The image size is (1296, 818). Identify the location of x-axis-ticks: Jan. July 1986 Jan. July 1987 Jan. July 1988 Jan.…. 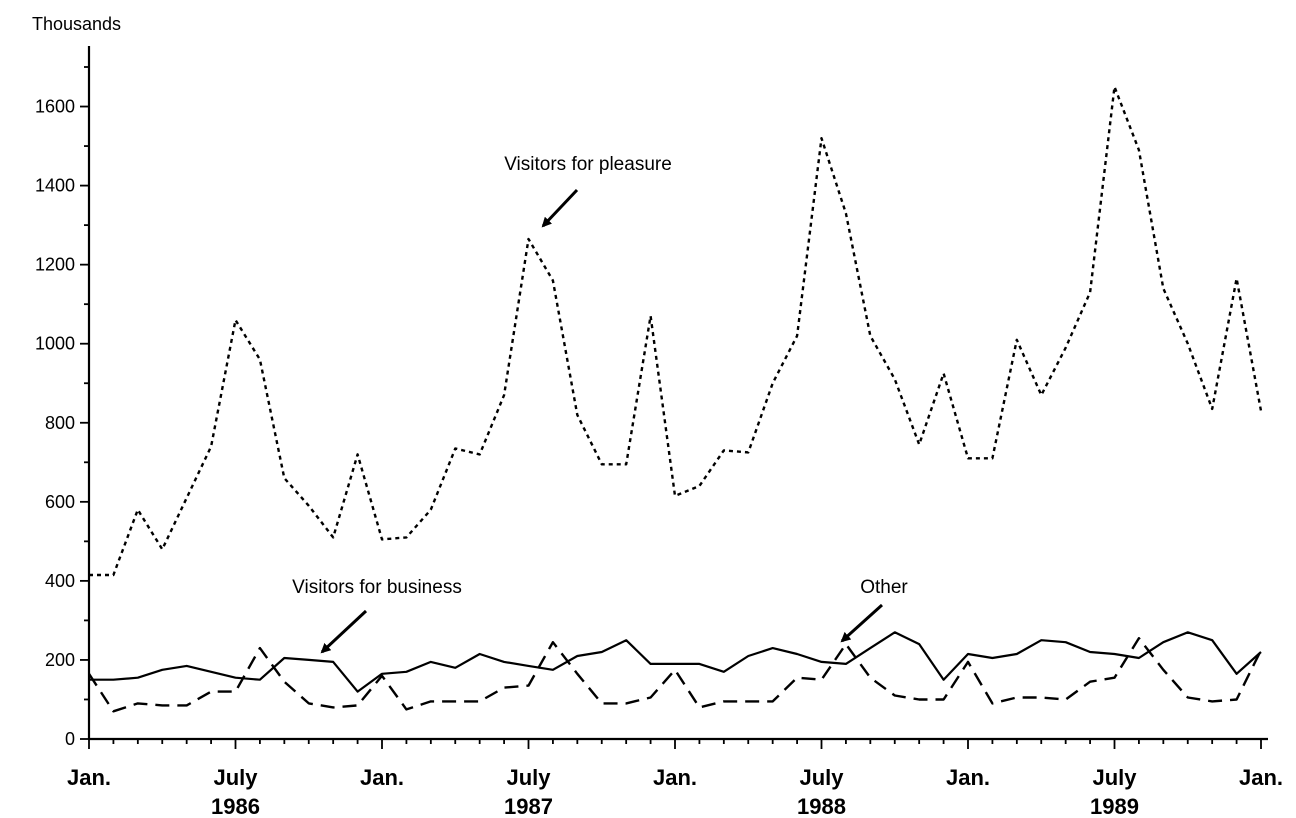
(675, 778).